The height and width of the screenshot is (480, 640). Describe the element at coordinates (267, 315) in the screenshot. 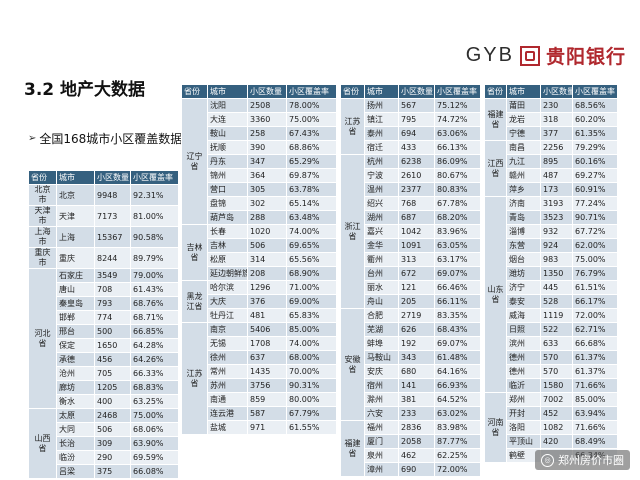

I see `count-cell: 481` at that location.